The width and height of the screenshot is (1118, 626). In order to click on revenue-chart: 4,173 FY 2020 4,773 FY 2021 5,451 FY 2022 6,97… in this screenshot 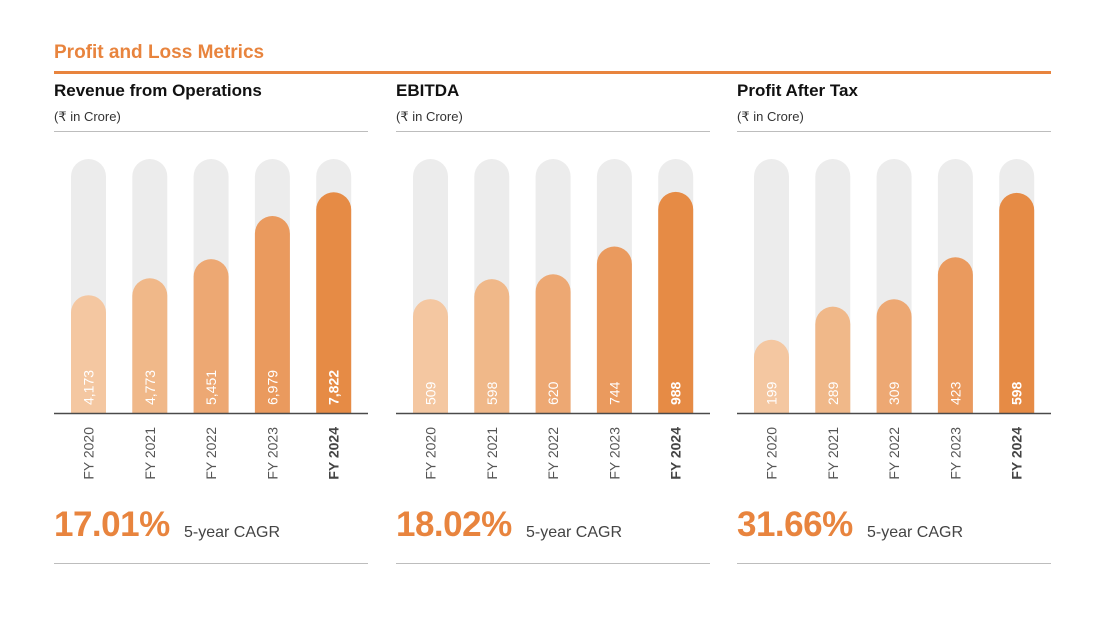, I will do `click(211, 319)`.